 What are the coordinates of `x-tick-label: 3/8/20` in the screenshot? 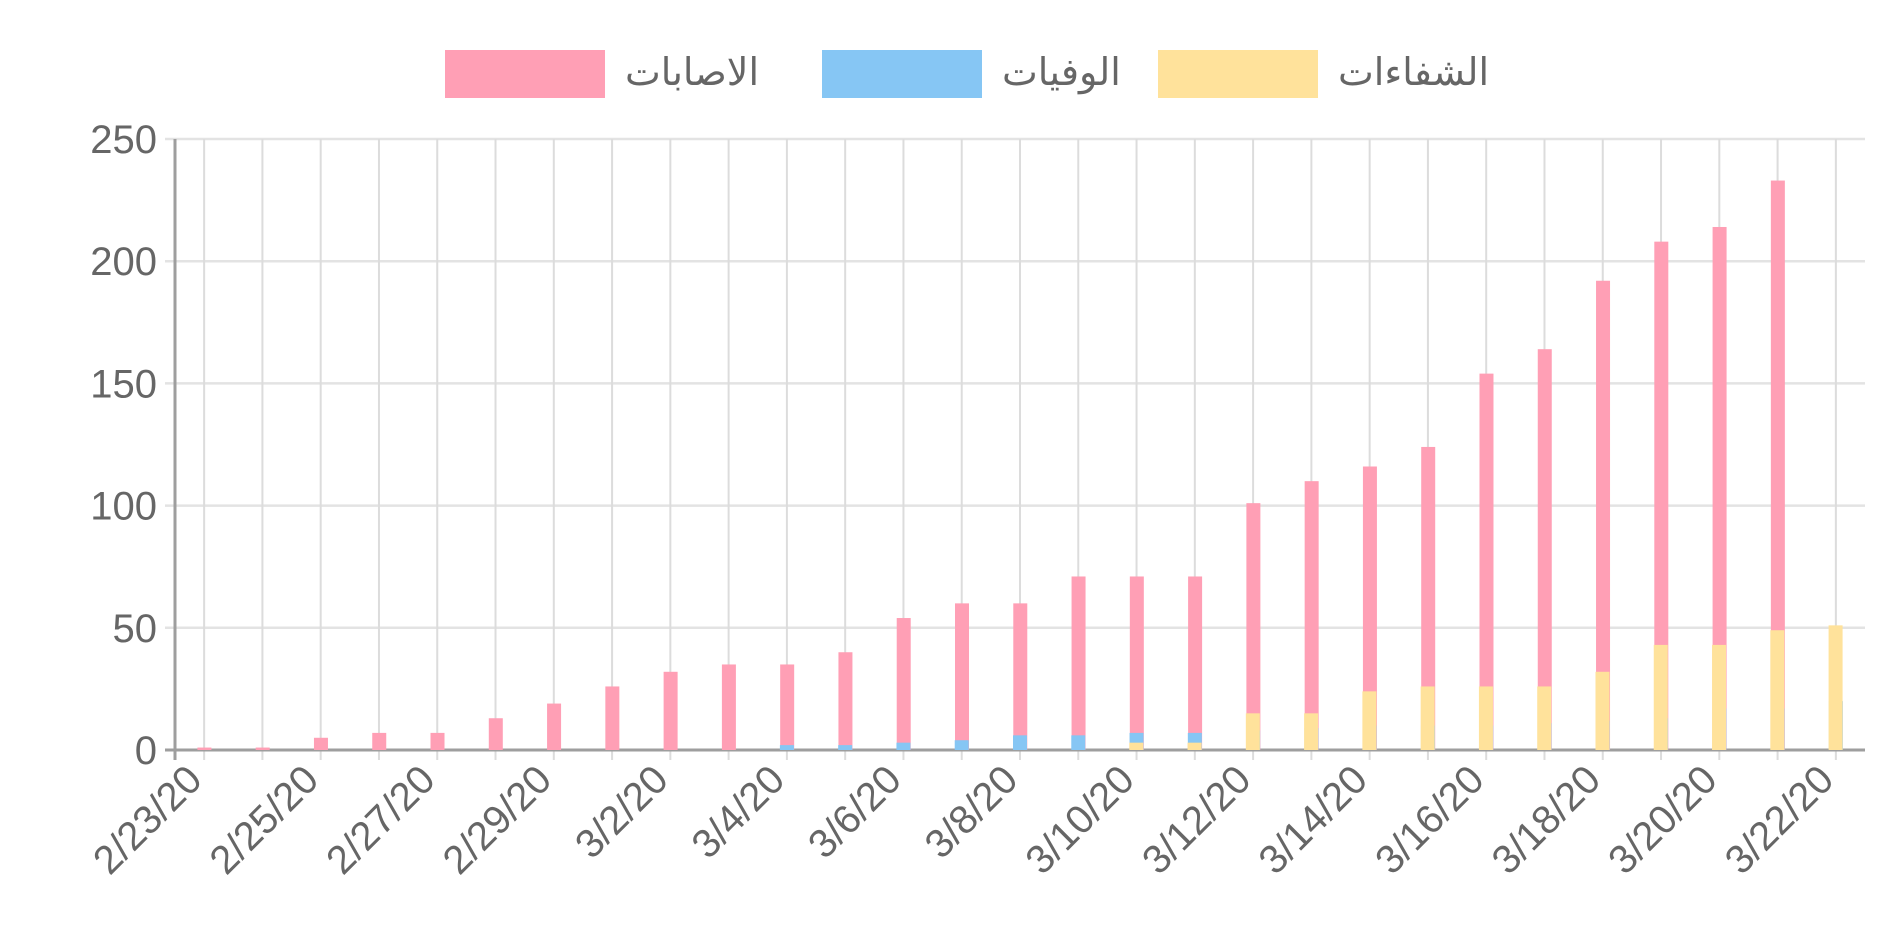 It's located at (972, 812).